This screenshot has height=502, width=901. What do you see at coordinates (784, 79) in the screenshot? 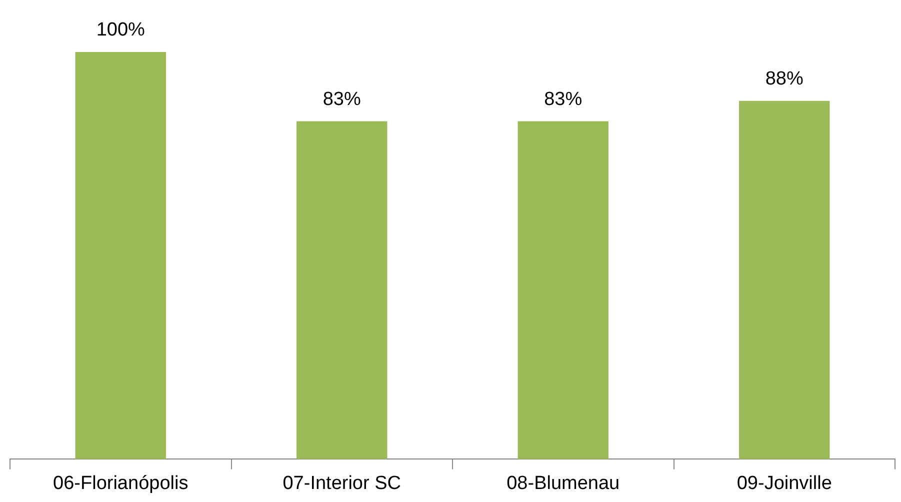
I see `data-label: 88%` at bounding box center [784, 79].